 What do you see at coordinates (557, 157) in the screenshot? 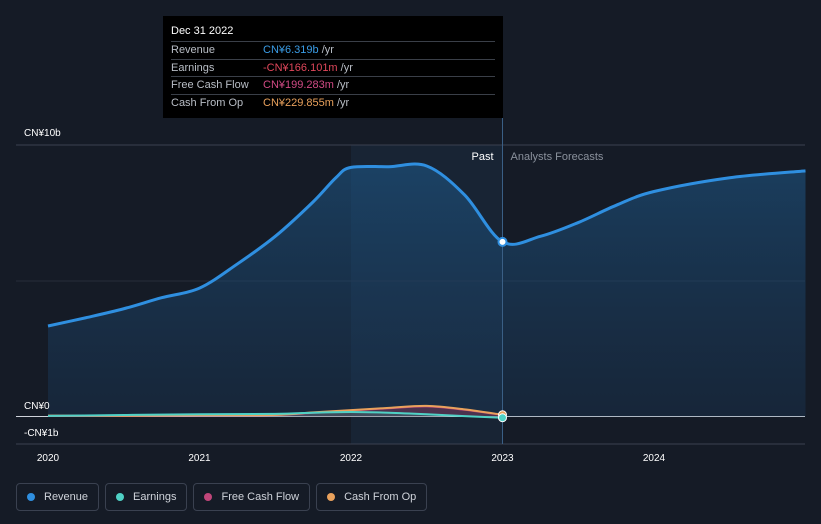
I see `forecast-label: Analysts Forecasts` at bounding box center [557, 157].